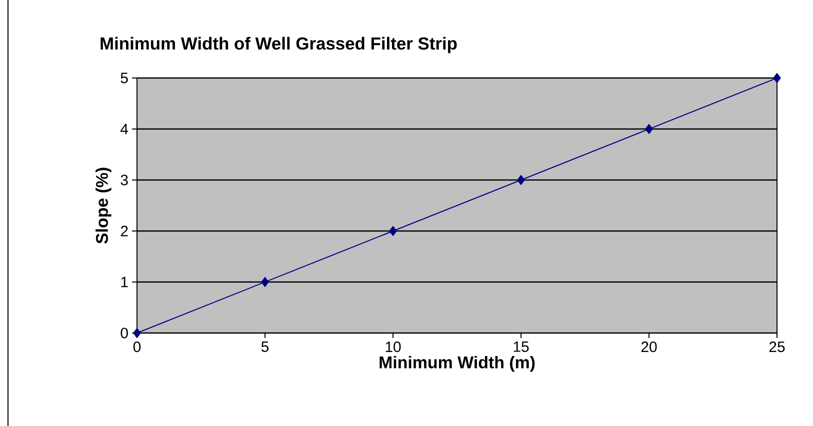 Image resolution: width=813 pixels, height=426 pixels. I want to click on chart-title: Minimum Width of Well Grassed Filter Strip, so click(278, 45).